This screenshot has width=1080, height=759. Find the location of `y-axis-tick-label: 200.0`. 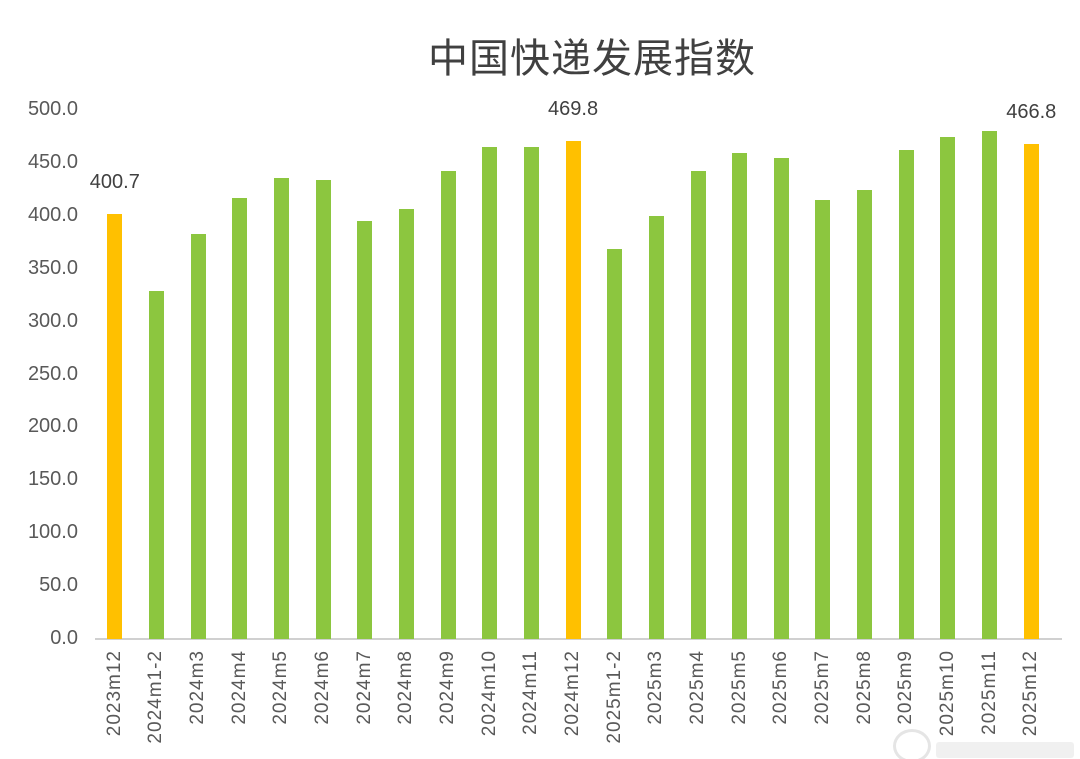

y-axis-tick-label: 200.0 is located at coordinates (52, 426).